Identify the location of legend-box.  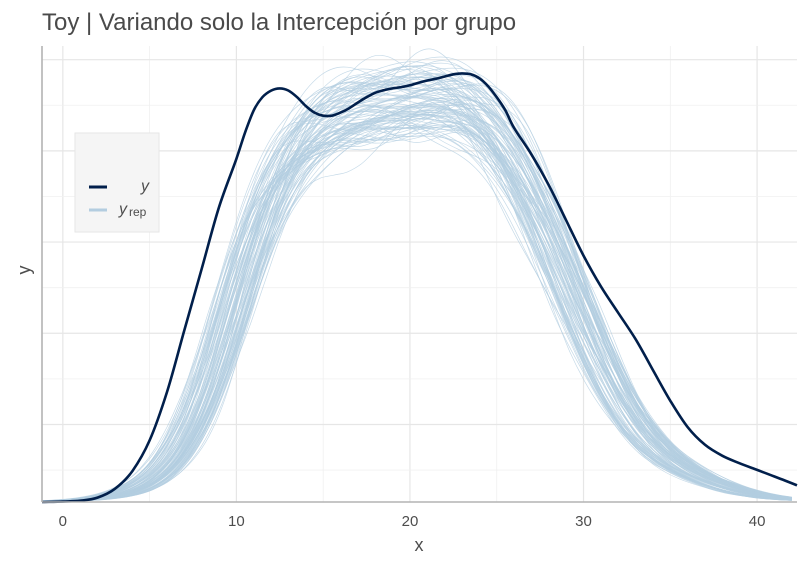
(117, 182).